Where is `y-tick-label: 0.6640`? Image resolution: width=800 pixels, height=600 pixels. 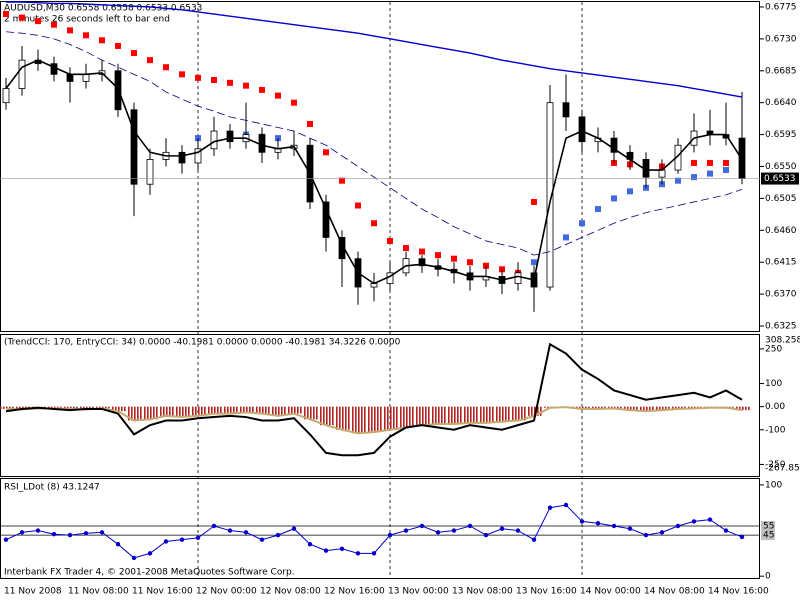
y-tick-label: 0.6640 is located at coordinates (781, 103).